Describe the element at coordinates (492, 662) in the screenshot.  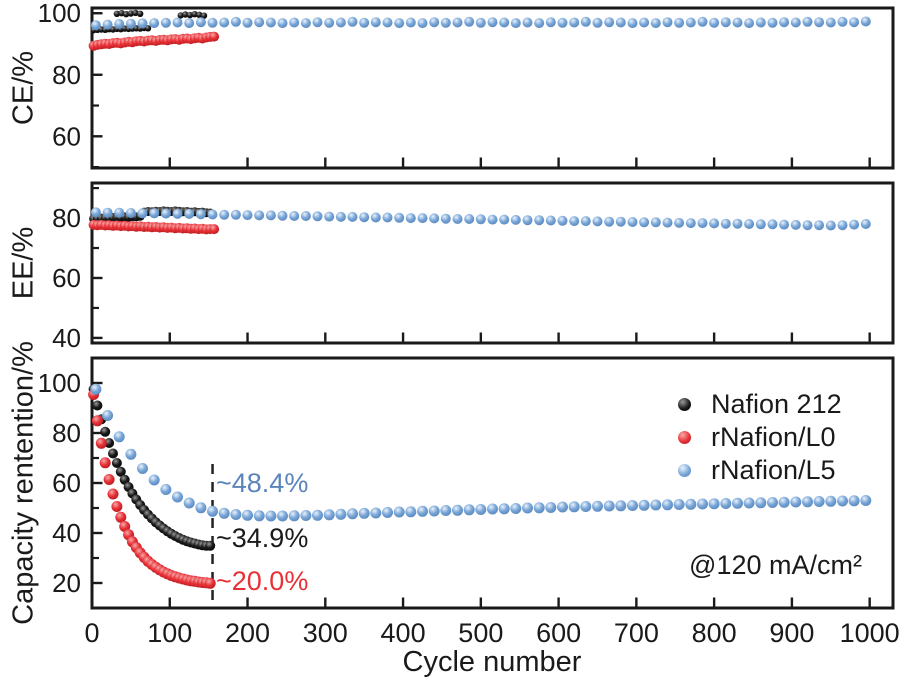
I see `x-axis-title: Cycle number` at that location.